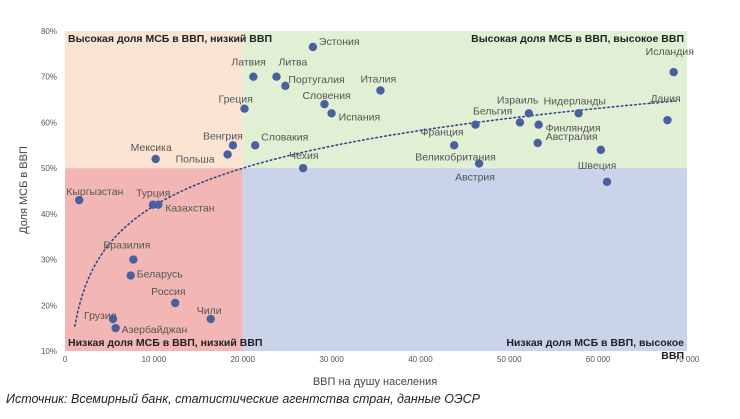 The height and width of the screenshot is (419, 740). I want to click on x-tick-label: 60 000, so click(598, 359).